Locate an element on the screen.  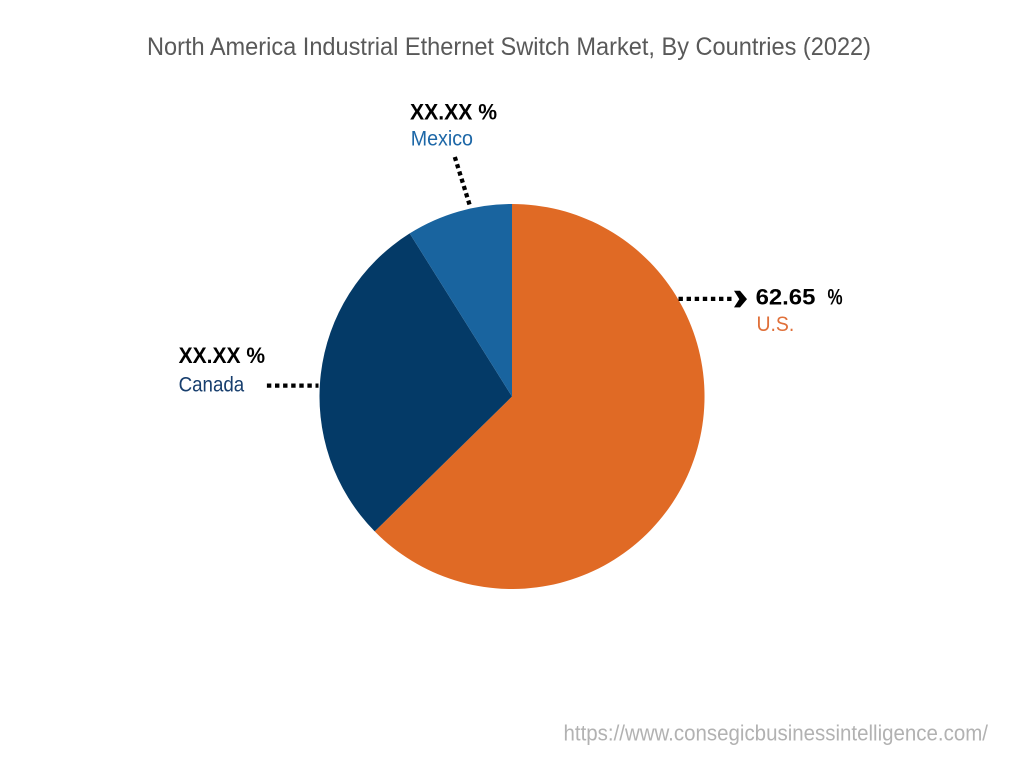
svg-text: U.S. is located at coordinates (776, 324).